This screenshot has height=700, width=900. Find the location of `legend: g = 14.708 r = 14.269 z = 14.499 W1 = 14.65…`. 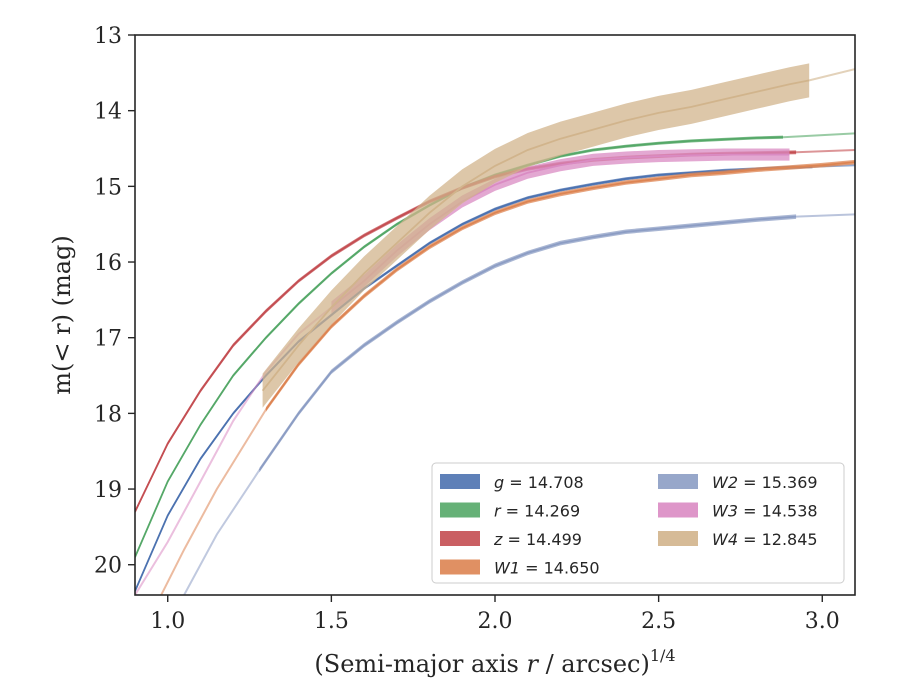

legend: g = 14.708 r = 14.269 z = 14.499 W1 = 14.65… is located at coordinates (638, 523).